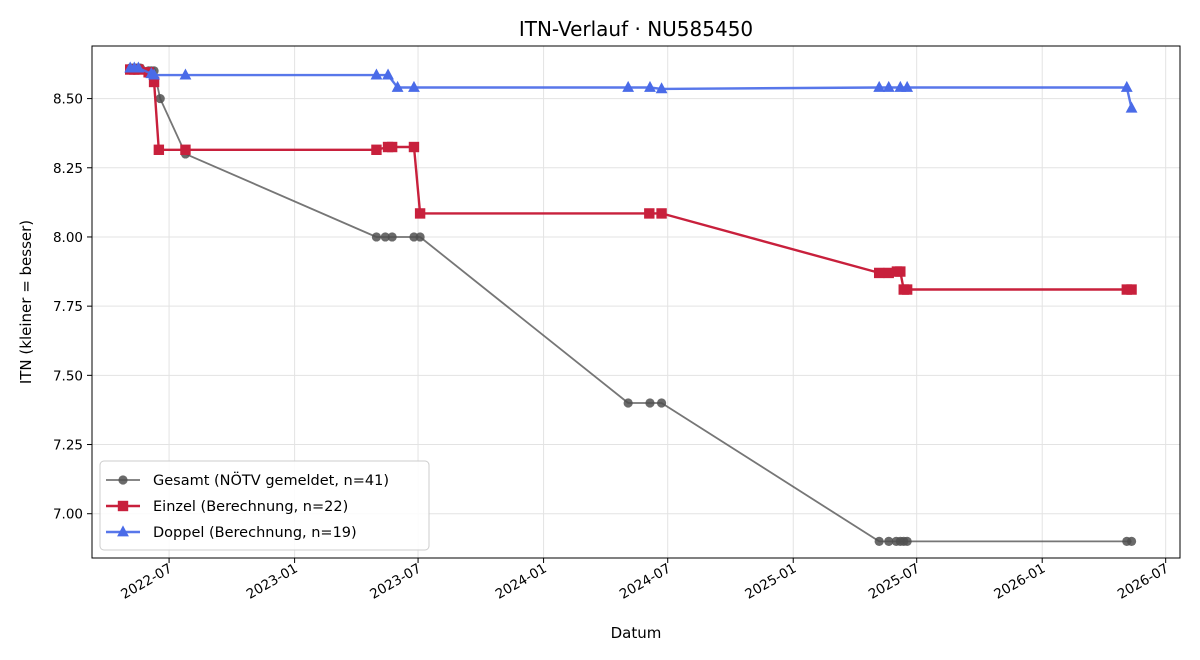 The height and width of the screenshot is (660, 1200). Describe the element at coordinates (68, 376) in the screenshot. I see `y-tick-label: 7.50` at that location.